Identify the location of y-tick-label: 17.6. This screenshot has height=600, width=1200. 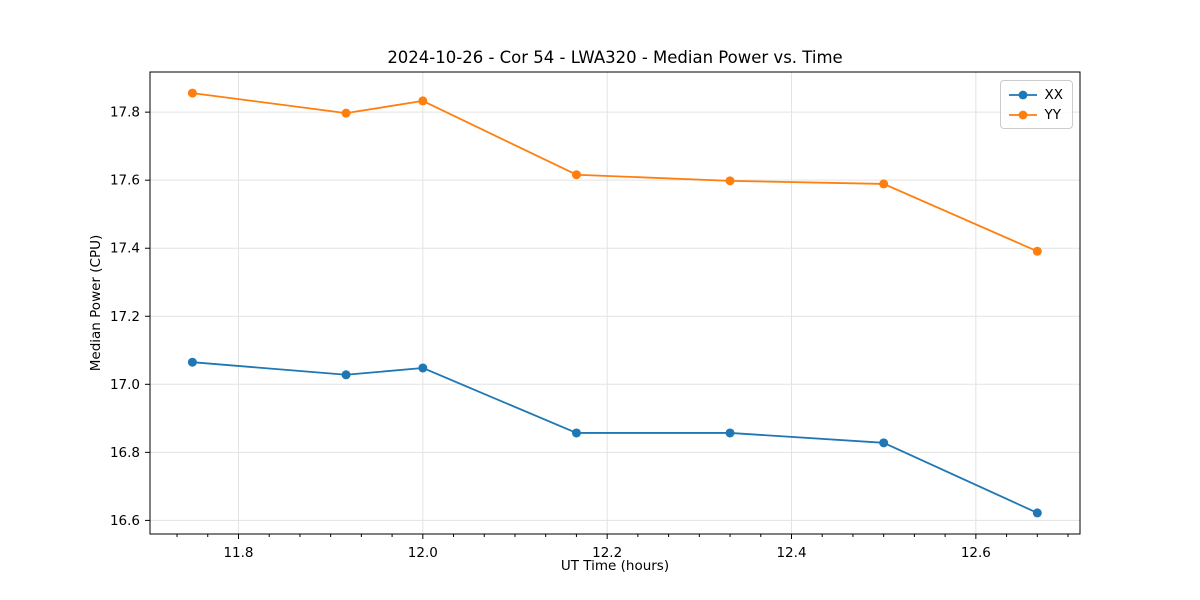
(125, 181).